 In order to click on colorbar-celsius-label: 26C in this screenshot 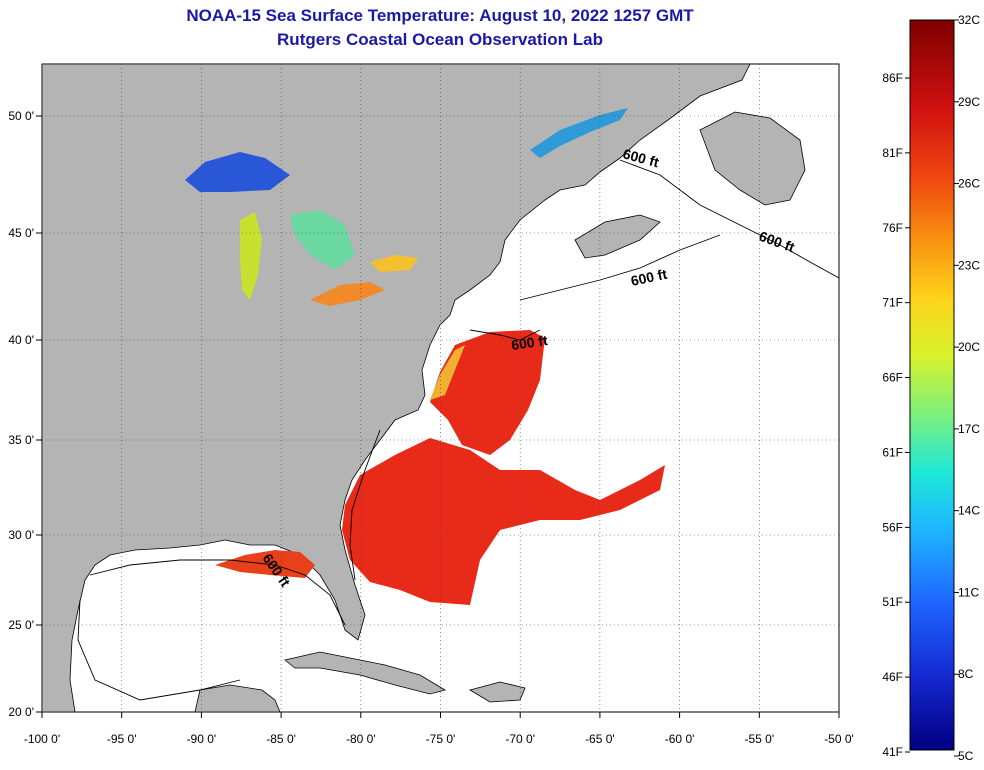, I will do `click(969, 184)`.